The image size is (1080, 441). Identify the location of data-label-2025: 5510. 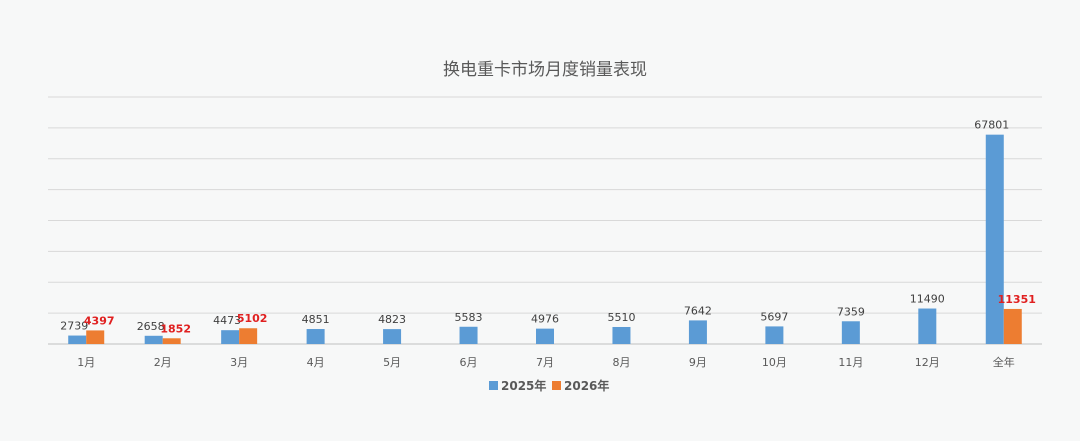
(621, 317).